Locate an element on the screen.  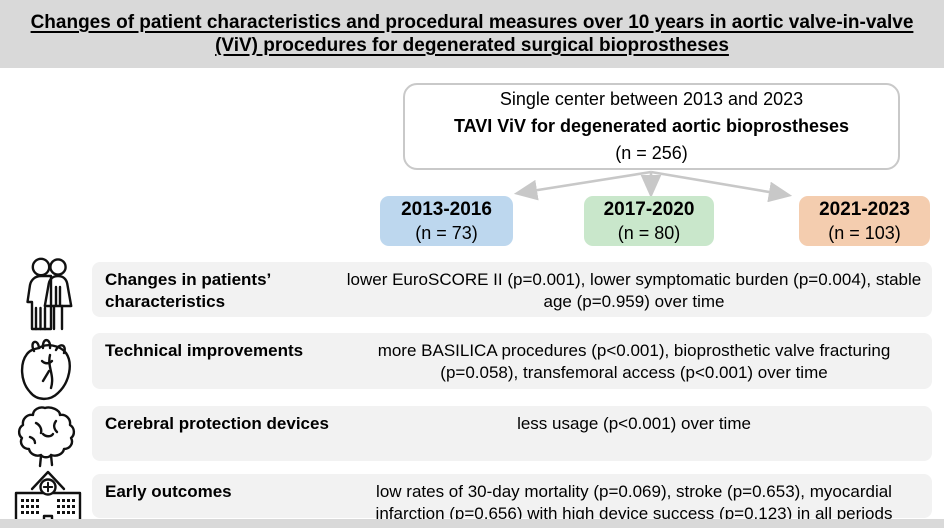
period-label: 2021-2023 is located at coordinates (864, 209).